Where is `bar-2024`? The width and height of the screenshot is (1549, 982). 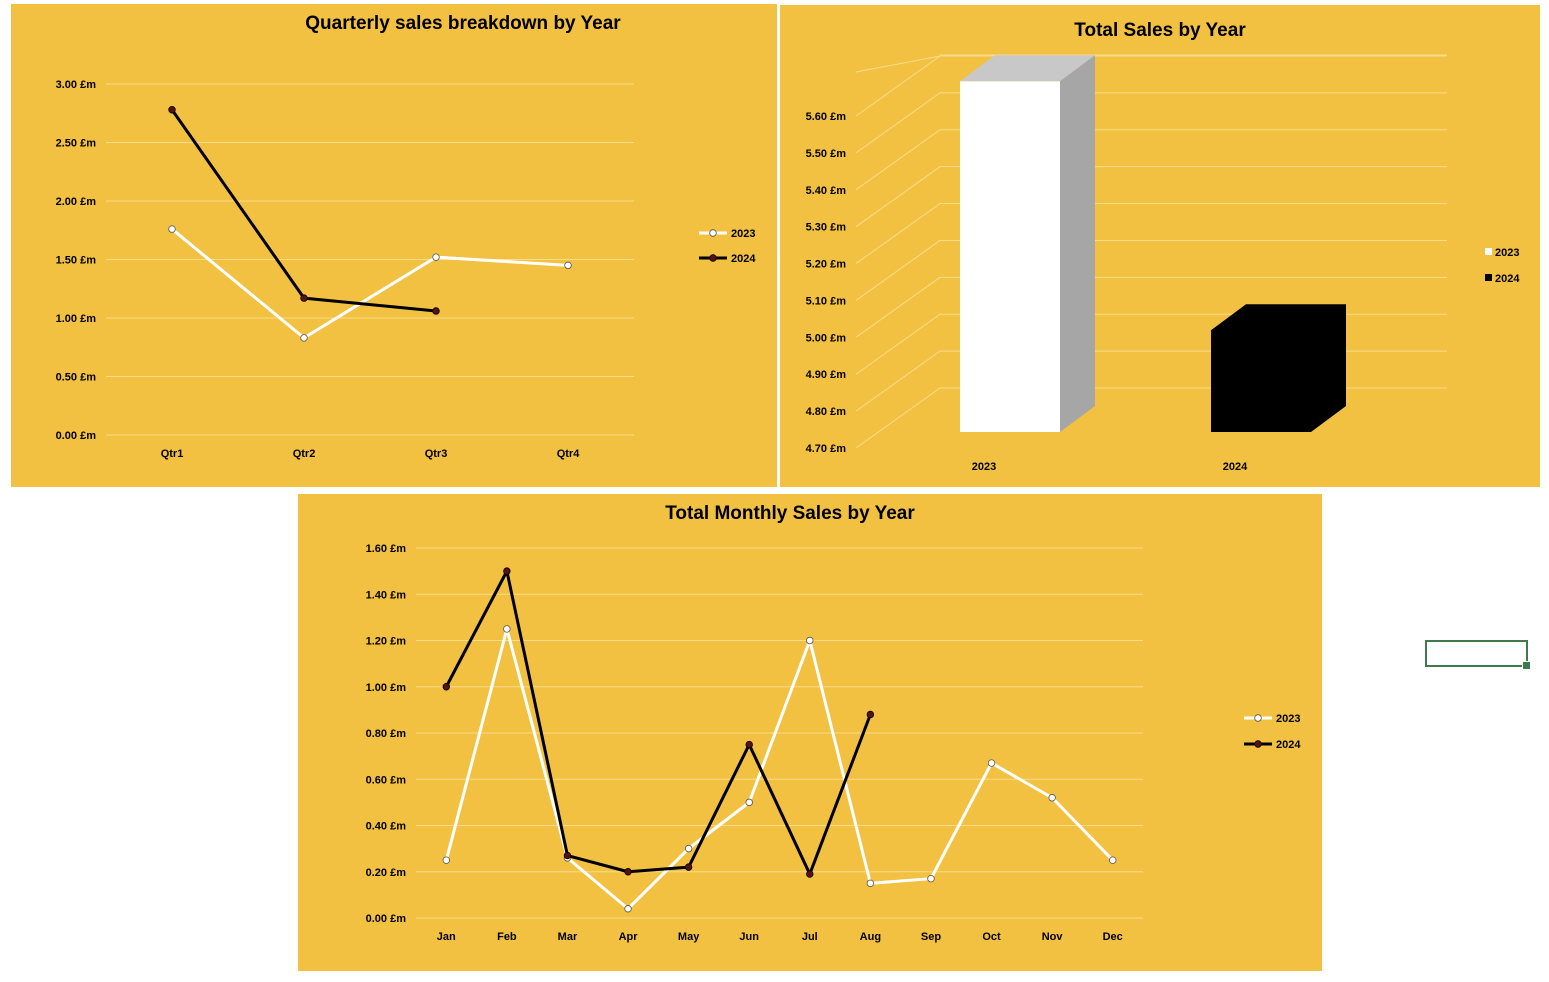 bar-2024 is located at coordinates (1278, 368).